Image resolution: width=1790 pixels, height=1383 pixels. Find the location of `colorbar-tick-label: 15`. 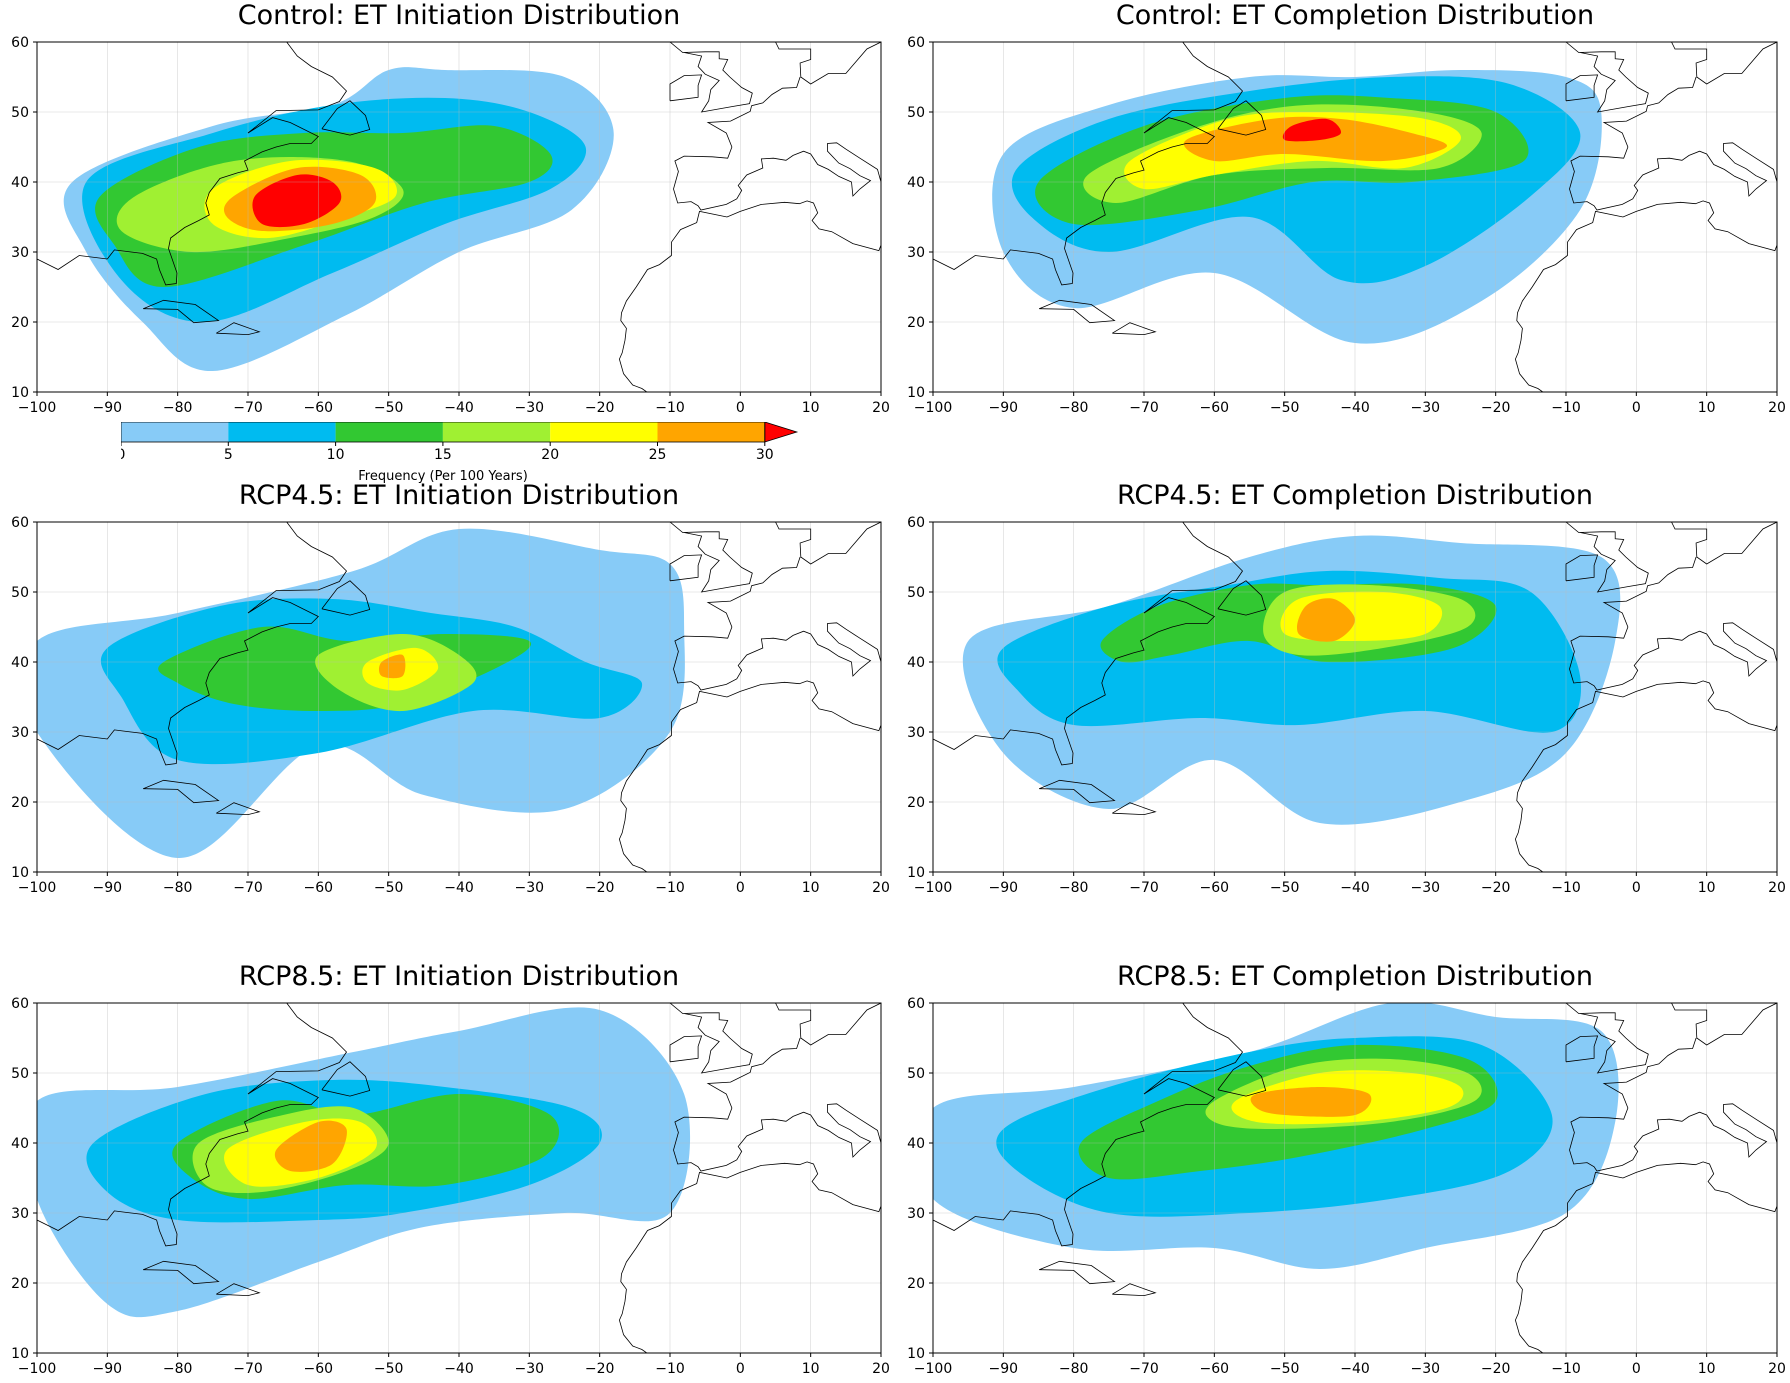

colorbar-tick-label: 15 is located at coordinates (443, 455).